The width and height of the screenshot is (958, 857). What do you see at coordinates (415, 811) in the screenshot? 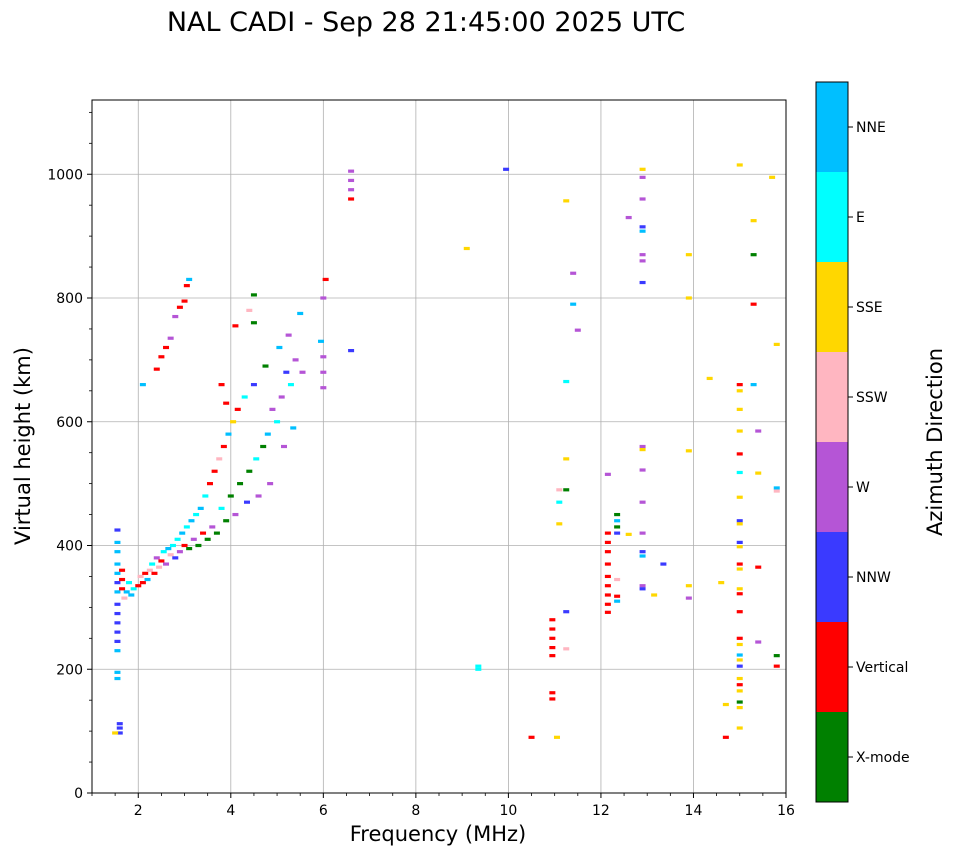
I see `x-tick-label: 8` at bounding box center [415, 811].